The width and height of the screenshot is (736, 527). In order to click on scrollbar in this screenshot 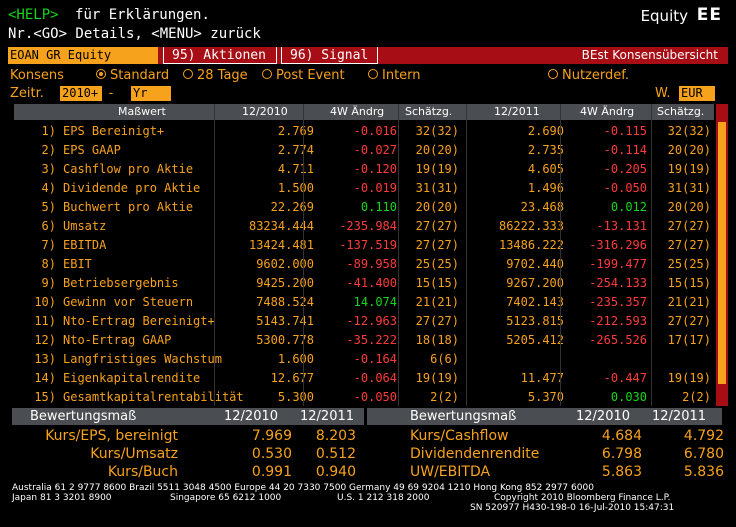, I will do `click(722, 255)`.